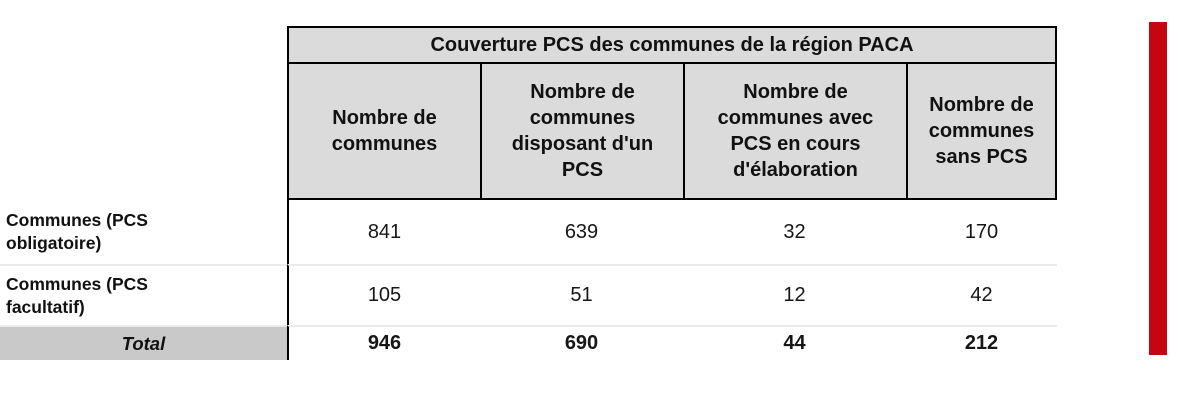 The height and width of the screenshot is (403, 1190). I want to click on cell-total-en-cours: 44, so click(794, 342).